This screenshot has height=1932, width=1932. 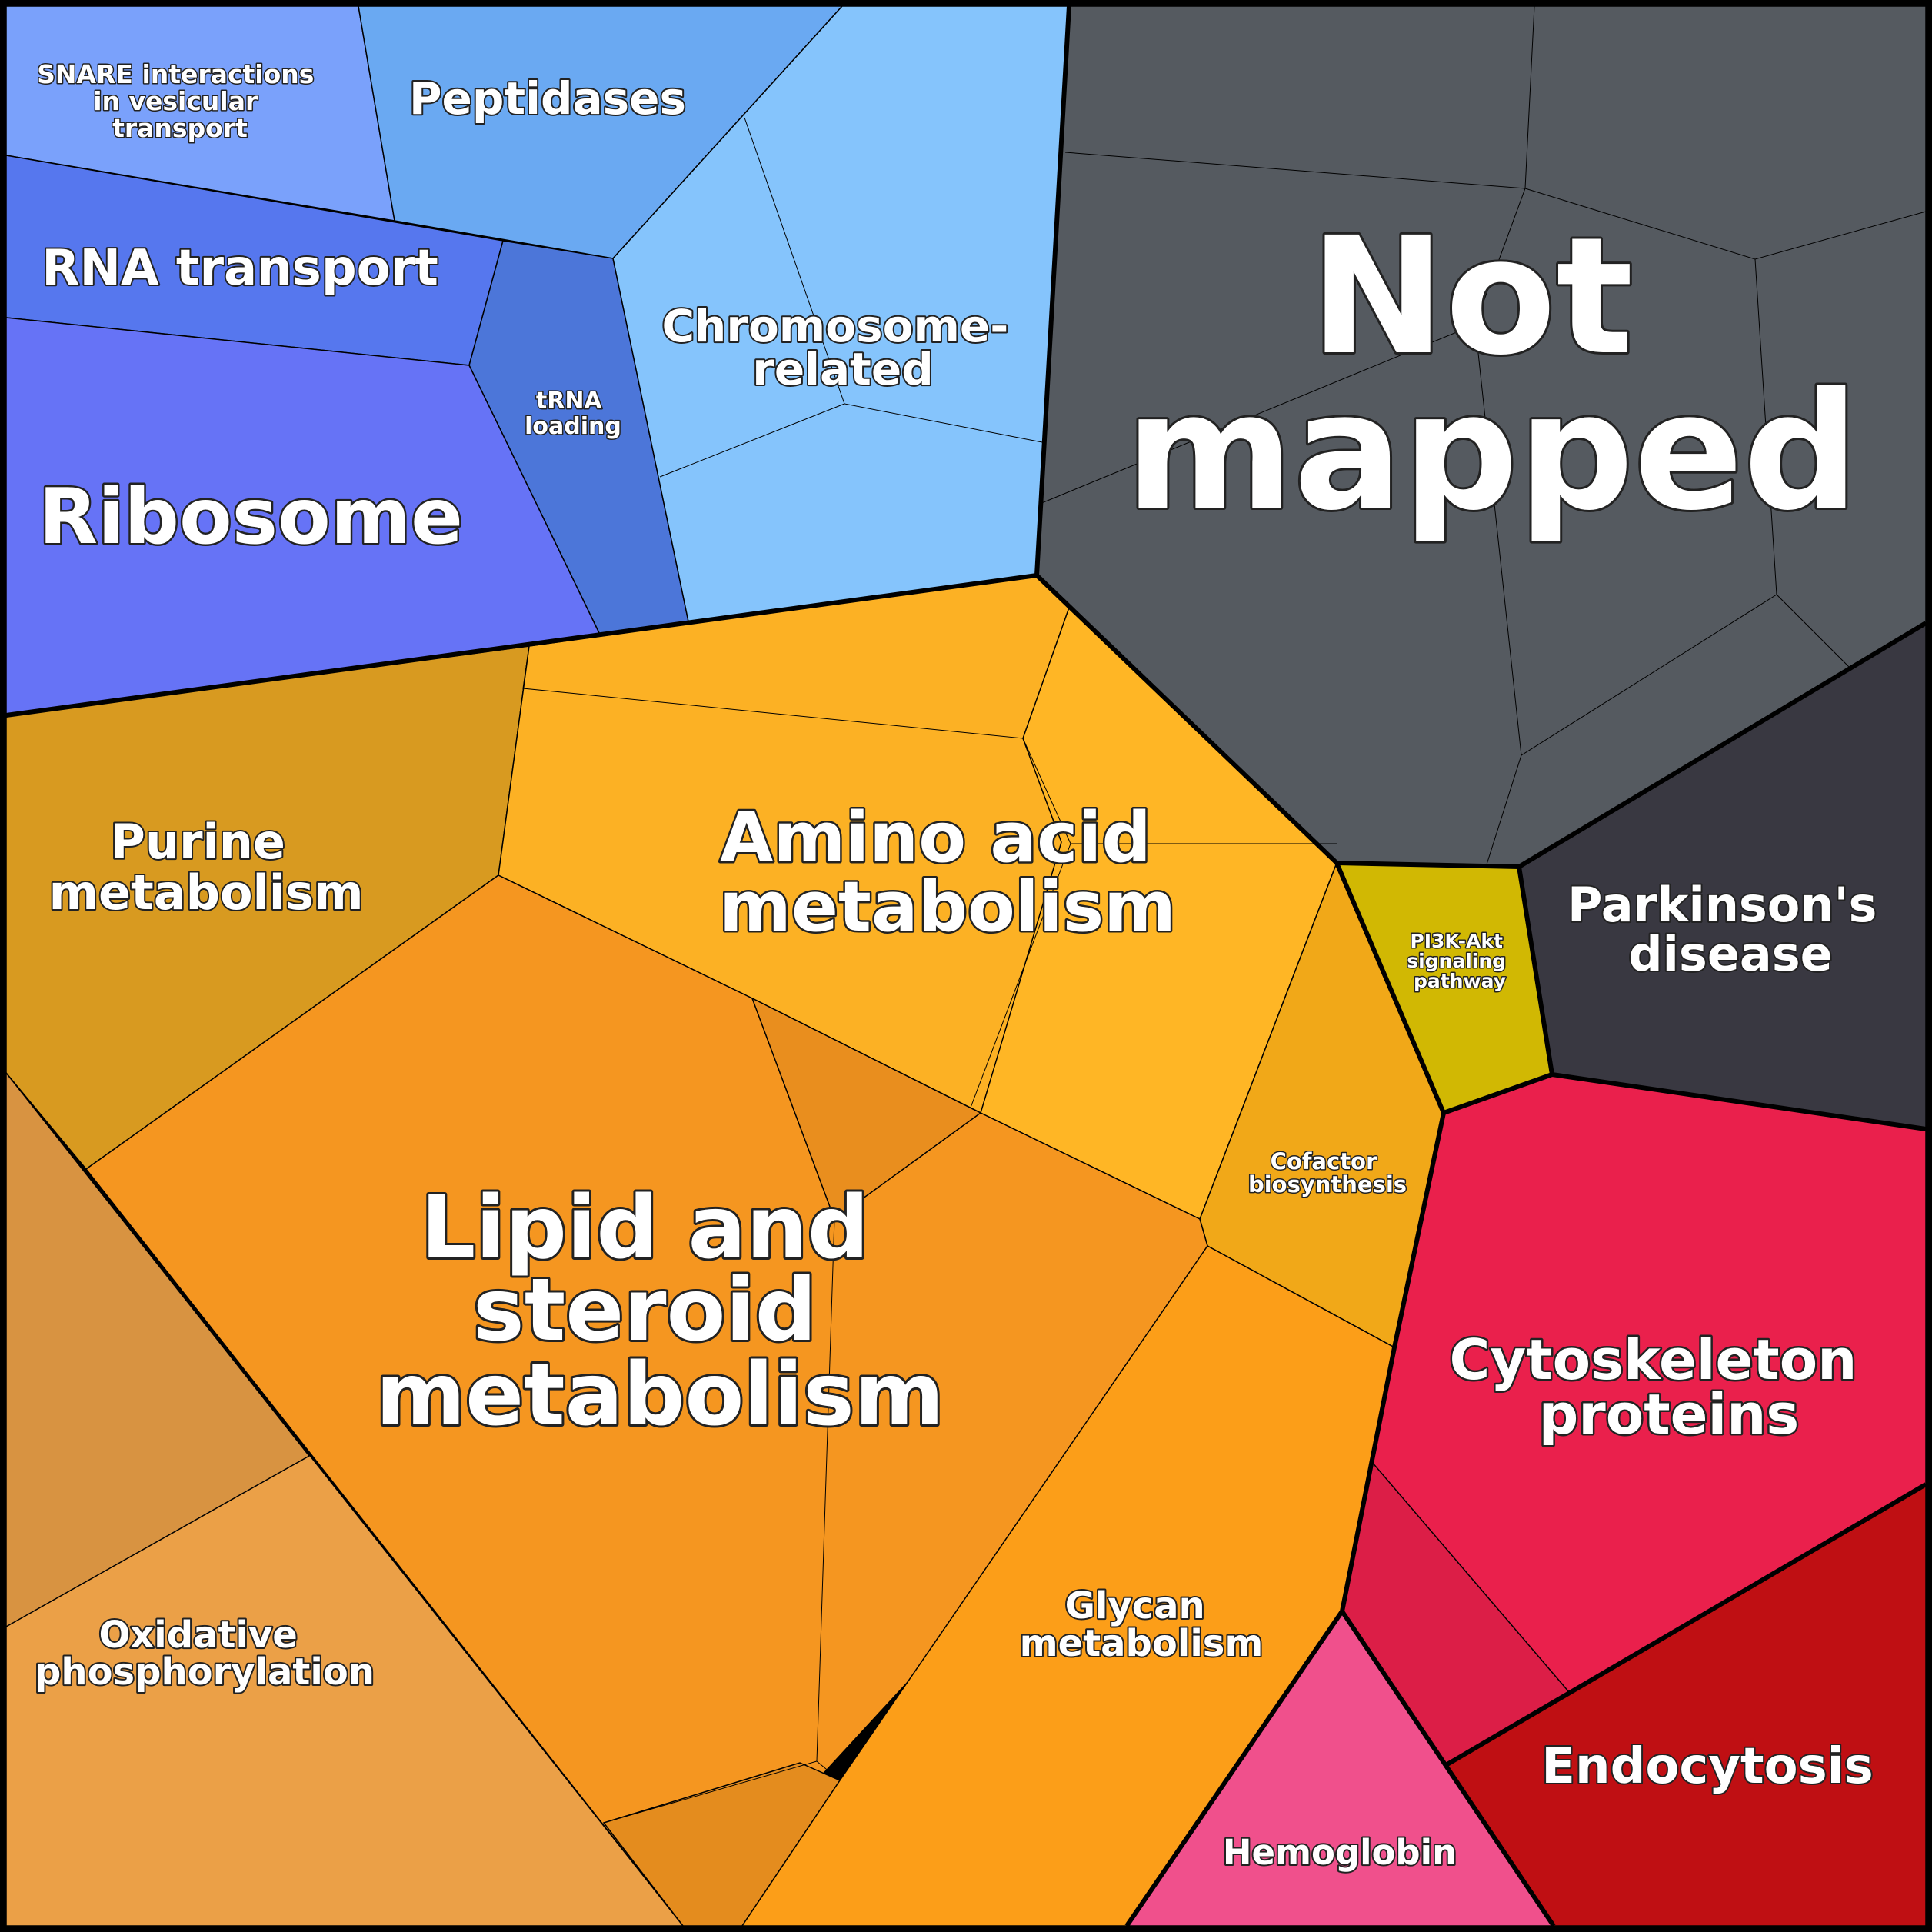 I want to click on label-purine: Purine metabolism, so click(x=205, y=867).